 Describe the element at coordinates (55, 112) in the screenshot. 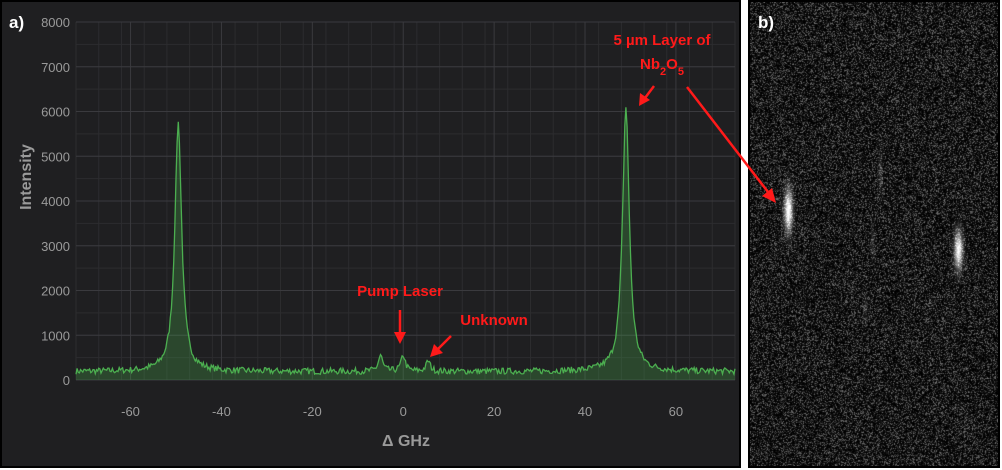

I see `y-tick-label: 6000` at that location.